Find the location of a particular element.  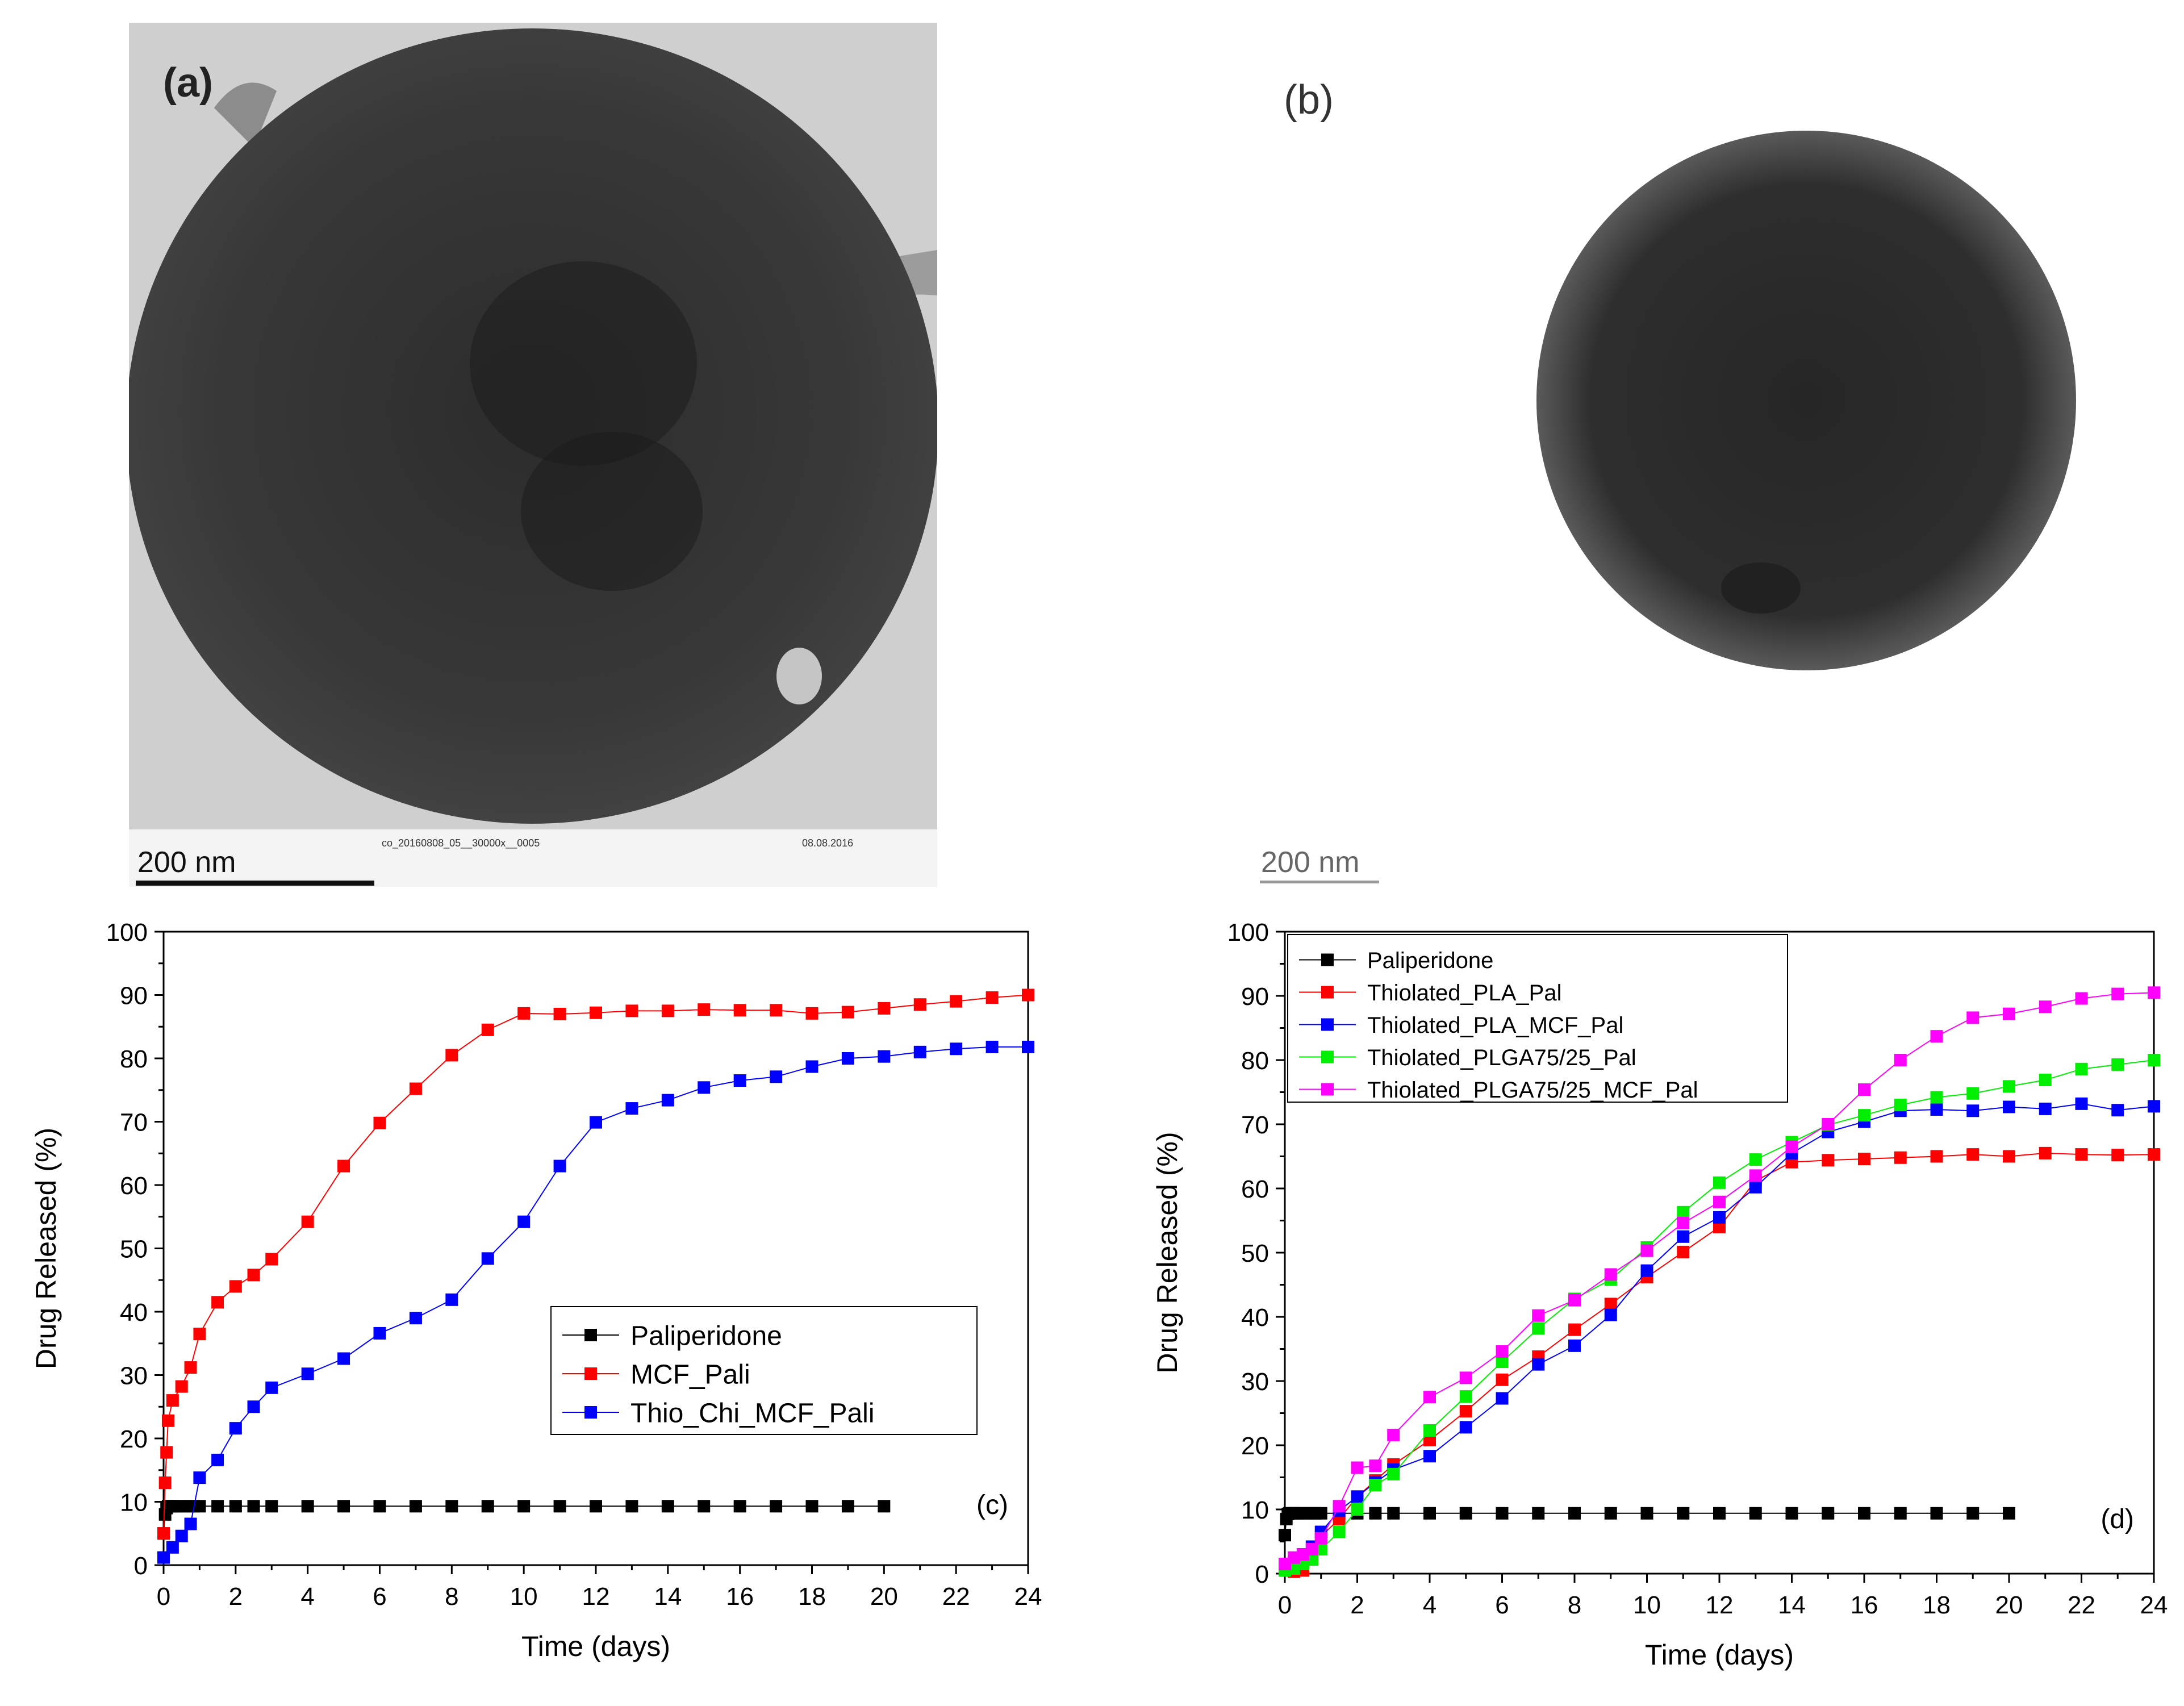

legend-item: Paliperidone is located at coordinates (1396, 960).